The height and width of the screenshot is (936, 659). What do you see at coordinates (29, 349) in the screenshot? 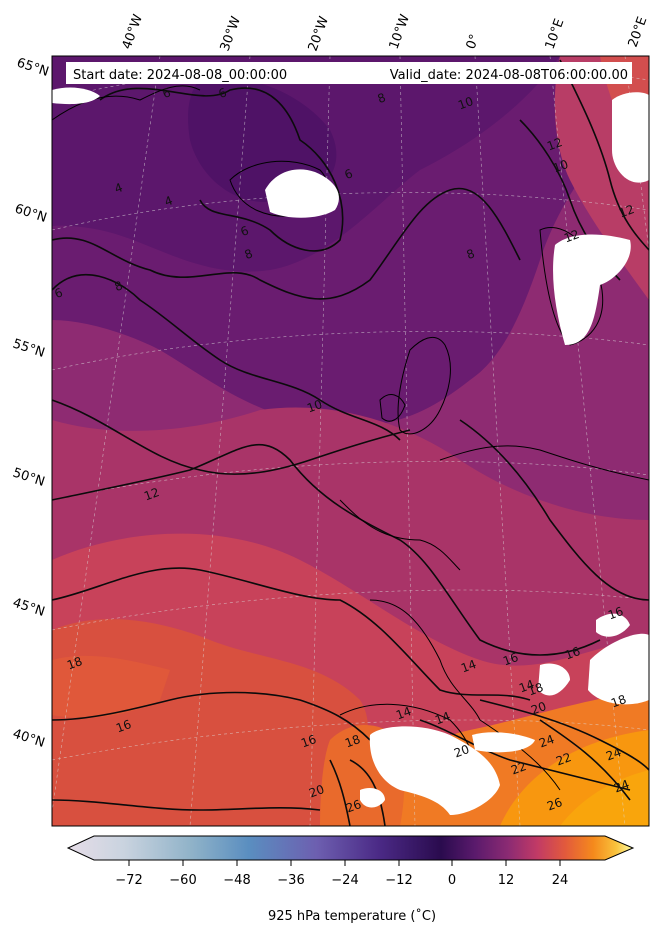
I see `latitude-label: 55°N` at bounding box center [29, 349].